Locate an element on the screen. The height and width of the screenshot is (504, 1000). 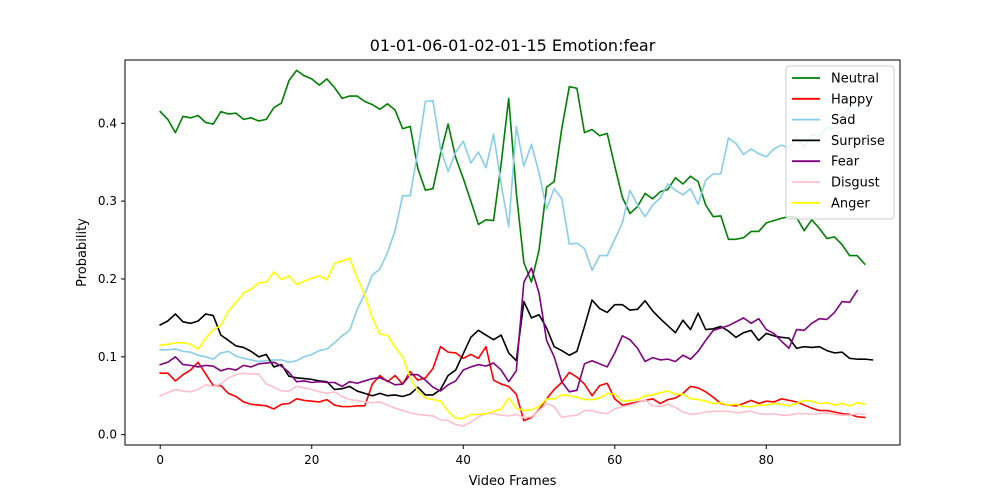
x-tick-label: 80 is located at coordinates (766, 460).